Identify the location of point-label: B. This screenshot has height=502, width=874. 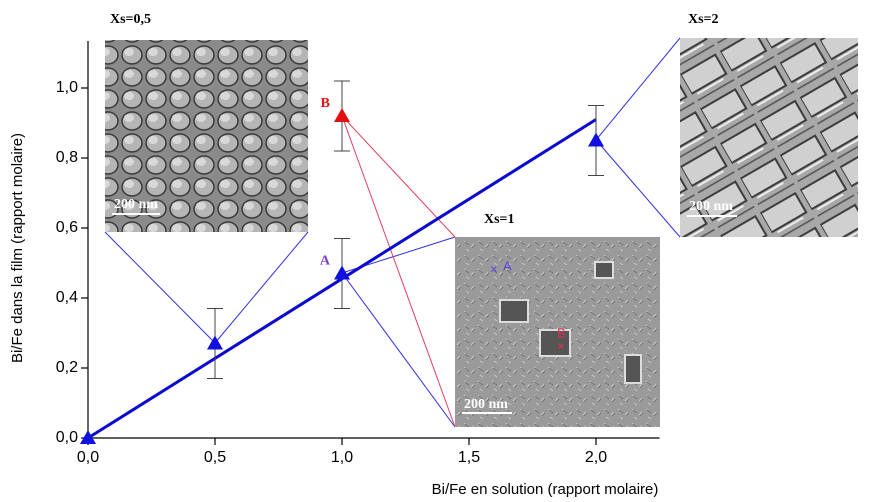
(325, 103).